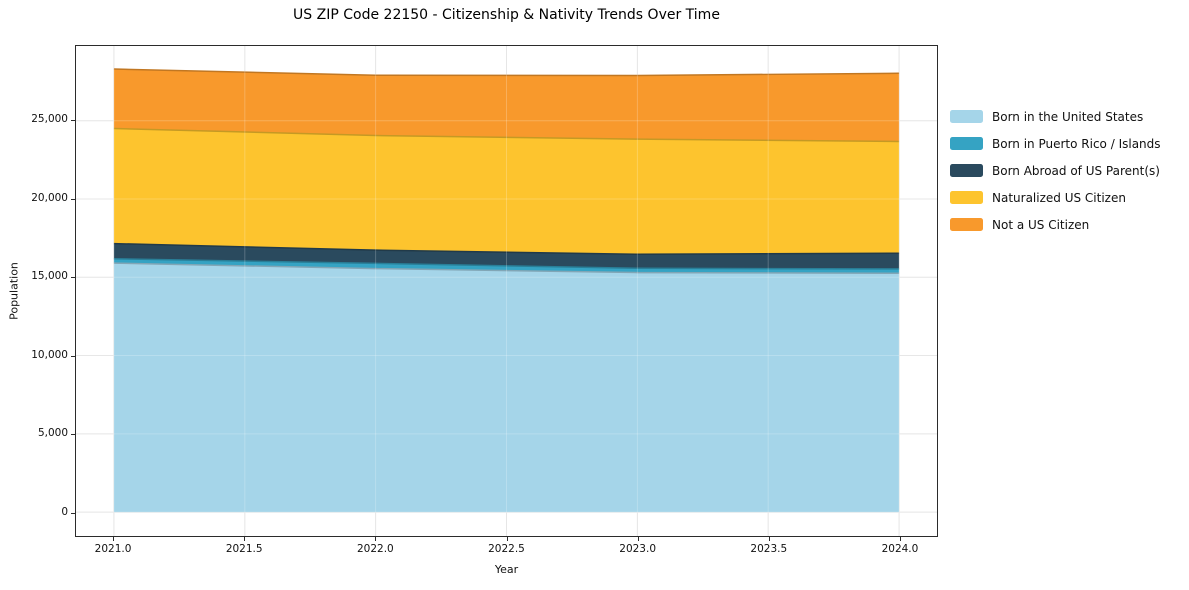  Describe the element at coordinates (49, 276) in the screenshot. I see `y-tick-label: 15,000` at that location.